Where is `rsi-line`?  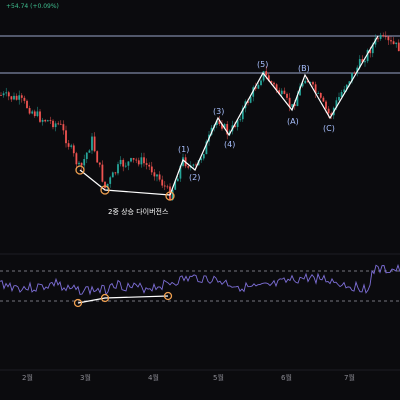
rsi-line is located at coordinates (200, 279).